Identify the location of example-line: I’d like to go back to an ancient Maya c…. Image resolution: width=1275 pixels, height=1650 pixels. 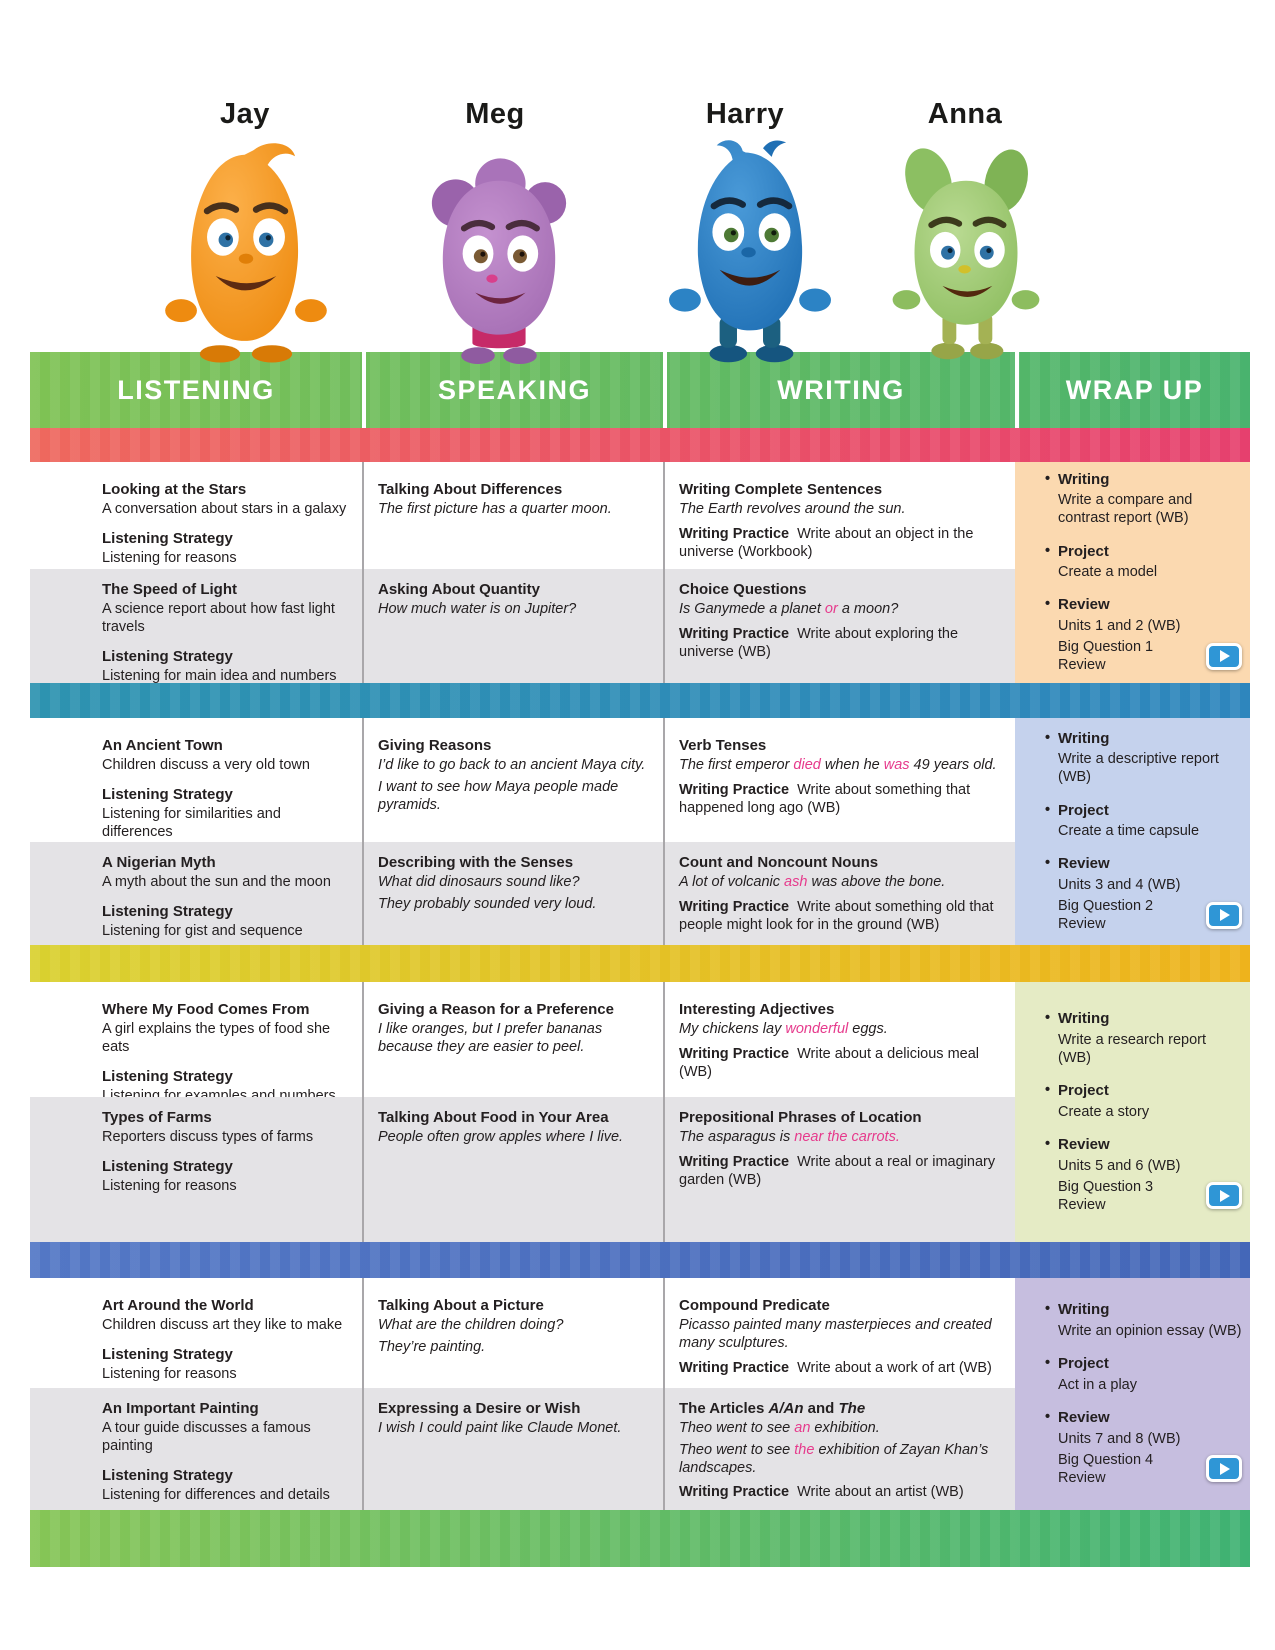
(512, 765).